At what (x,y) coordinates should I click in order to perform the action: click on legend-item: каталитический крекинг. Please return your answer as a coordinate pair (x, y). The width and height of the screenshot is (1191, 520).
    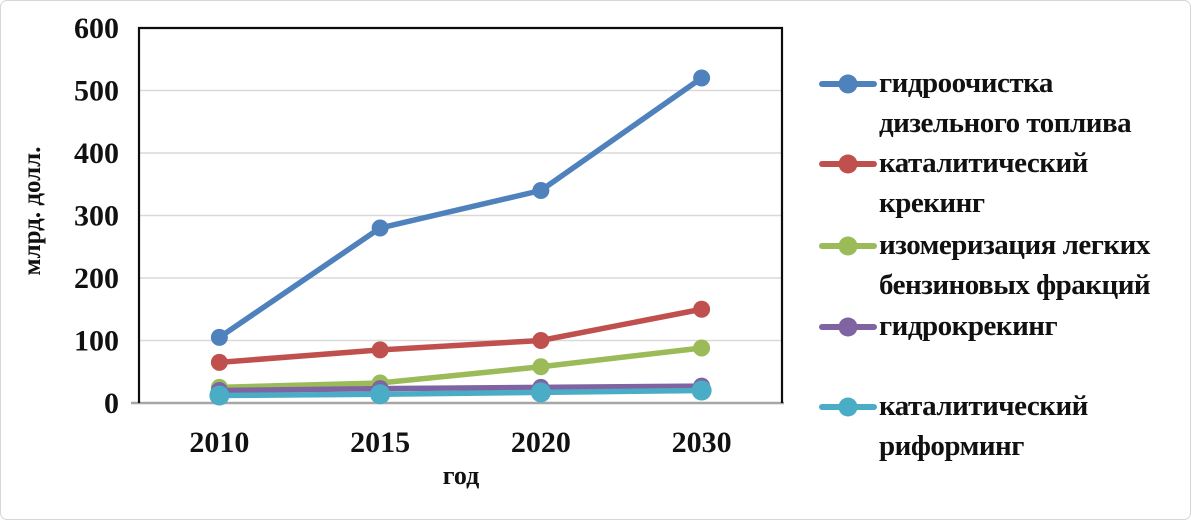
    Looking at the image, I should click on (1003, 183).